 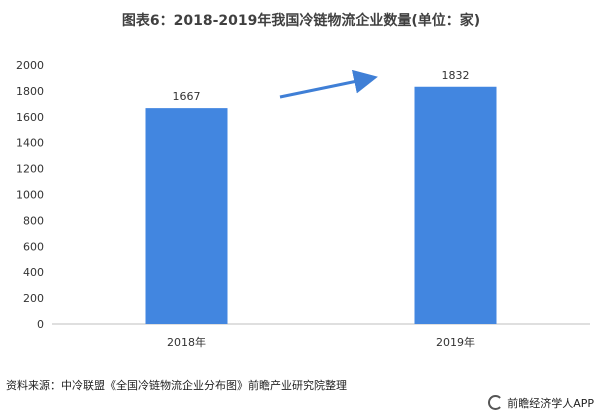 What do you see at coordinates (186, 342) in the screenshot?
I see `x-tick-label: 2018年` at bounding box center [186, 342].